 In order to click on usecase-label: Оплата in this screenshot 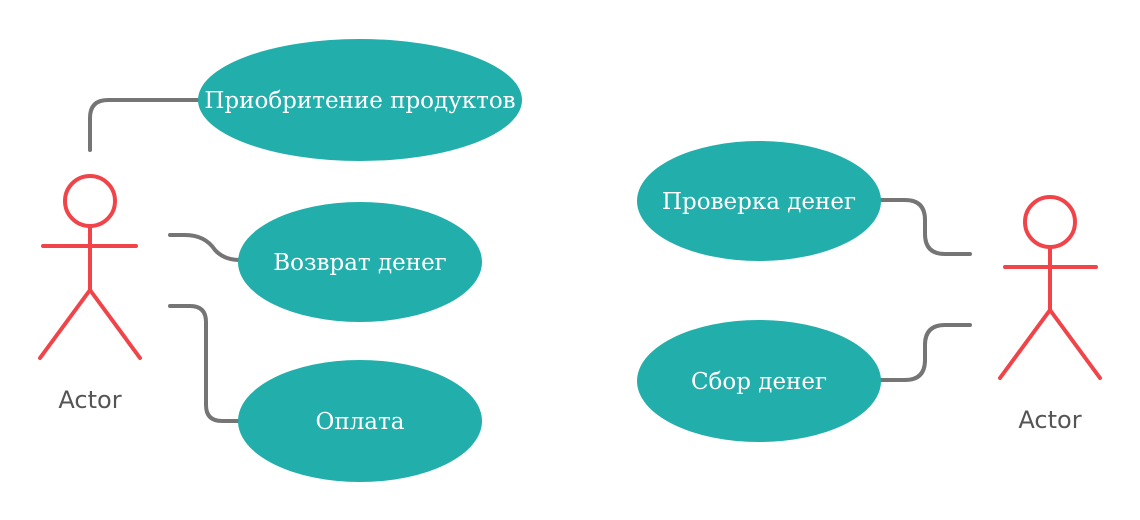, I will do `click(360, 422)`.